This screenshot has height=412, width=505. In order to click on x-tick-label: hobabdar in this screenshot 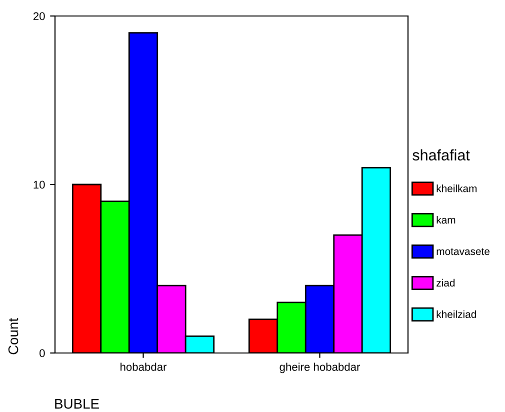, I will do `click(143, 366)`.